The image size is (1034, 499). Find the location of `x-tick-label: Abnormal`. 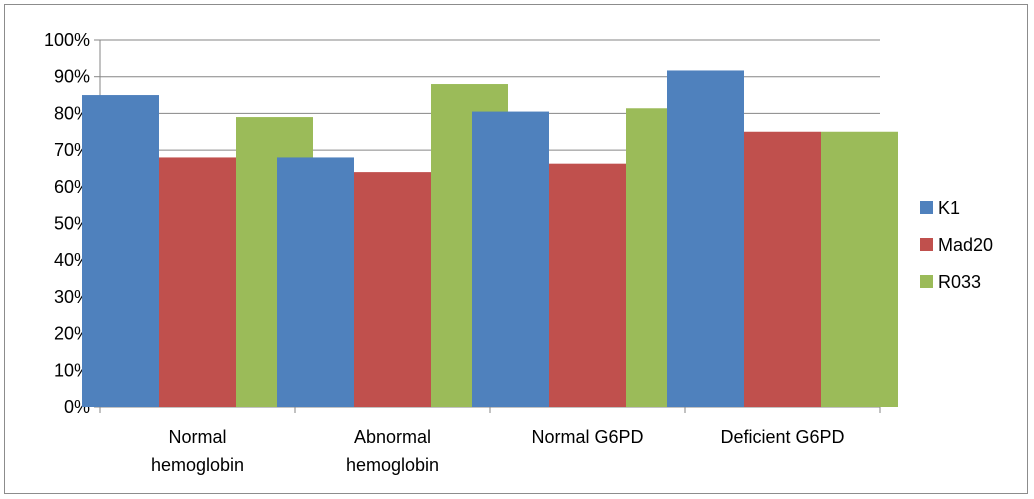

x-tick-label: Abnormal is located at coordinates (392, 437).